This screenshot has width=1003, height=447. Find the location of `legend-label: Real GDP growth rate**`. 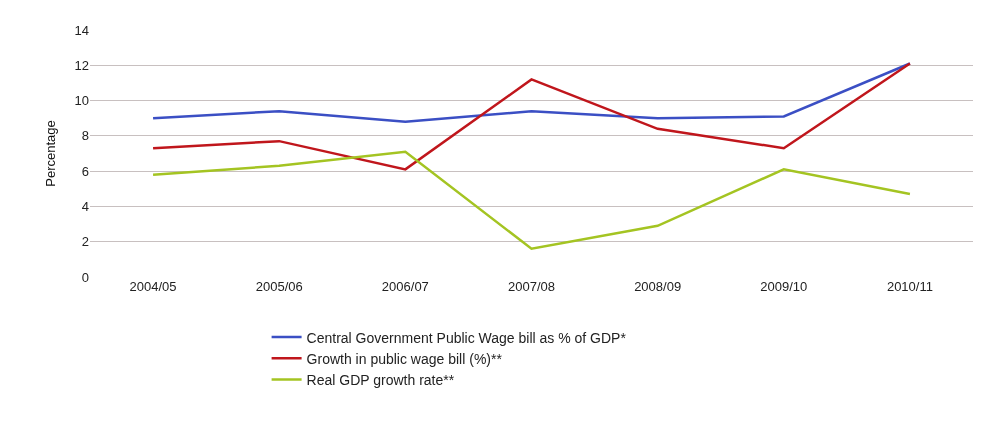

legend-label: Real GDP growth rate** is located at coordinates (380, 379).